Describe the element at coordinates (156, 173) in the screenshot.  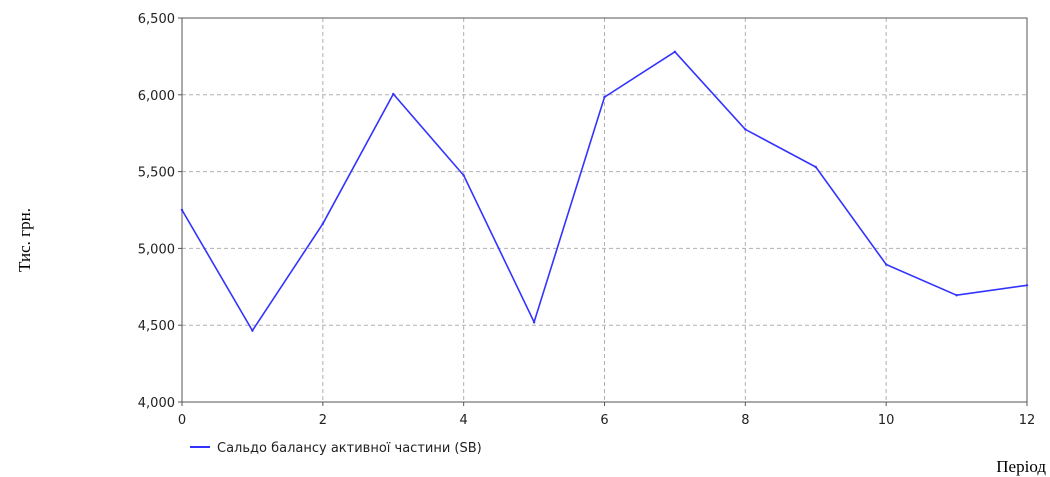
I see `y-tick-label: 5,500` at that location.